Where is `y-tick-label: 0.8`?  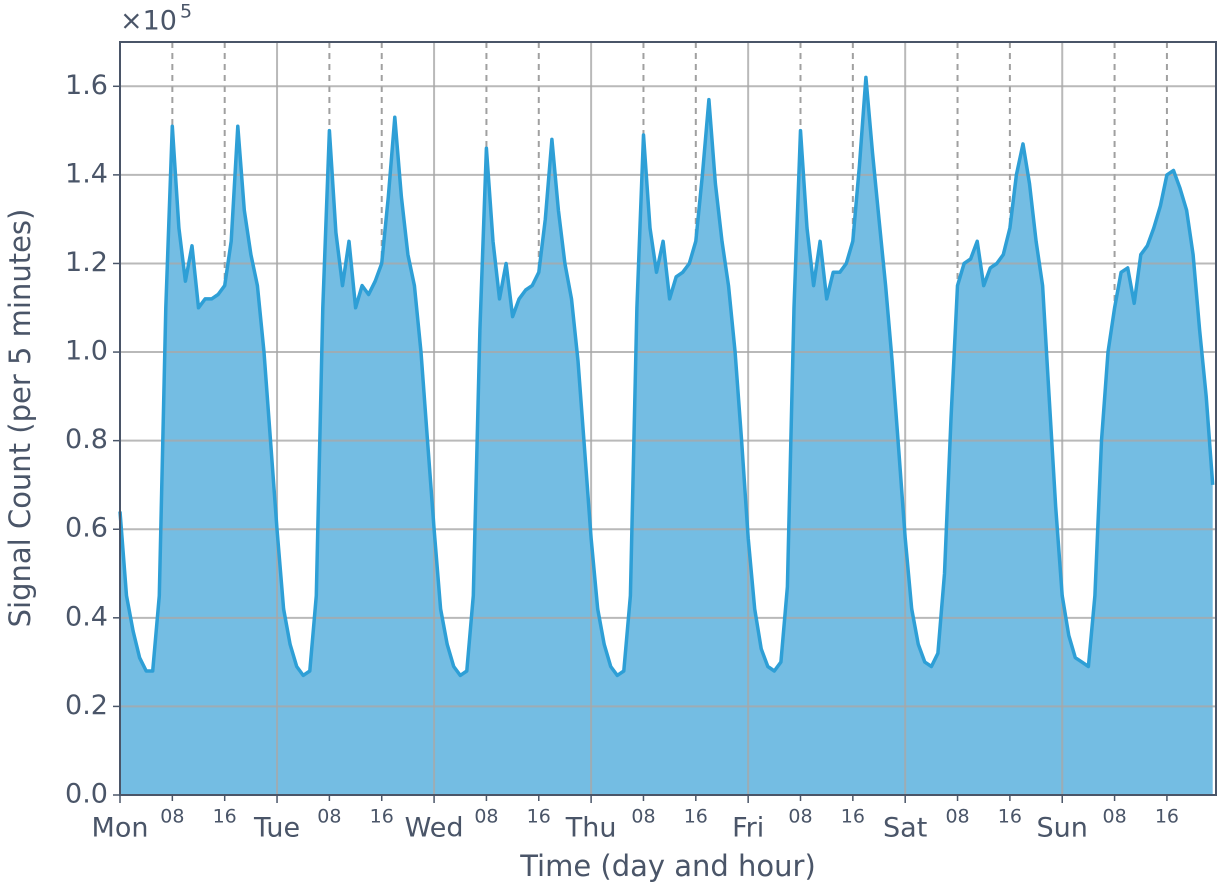
y-tick-label: 0.8 is located at coordinates (86, 439).